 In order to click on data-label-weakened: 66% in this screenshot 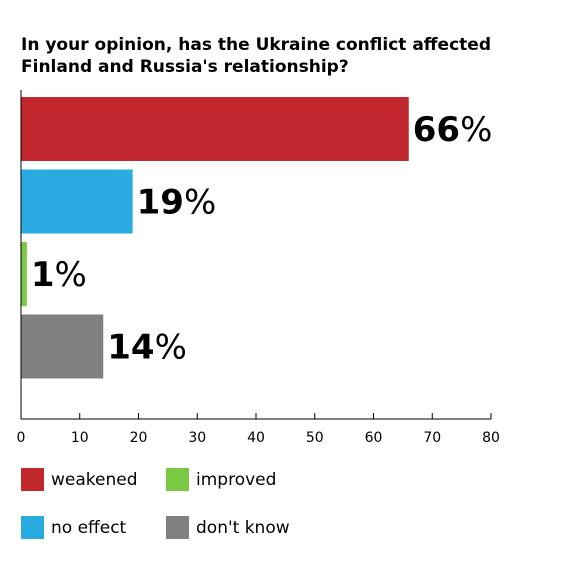, I will do `click(453, 130)`.